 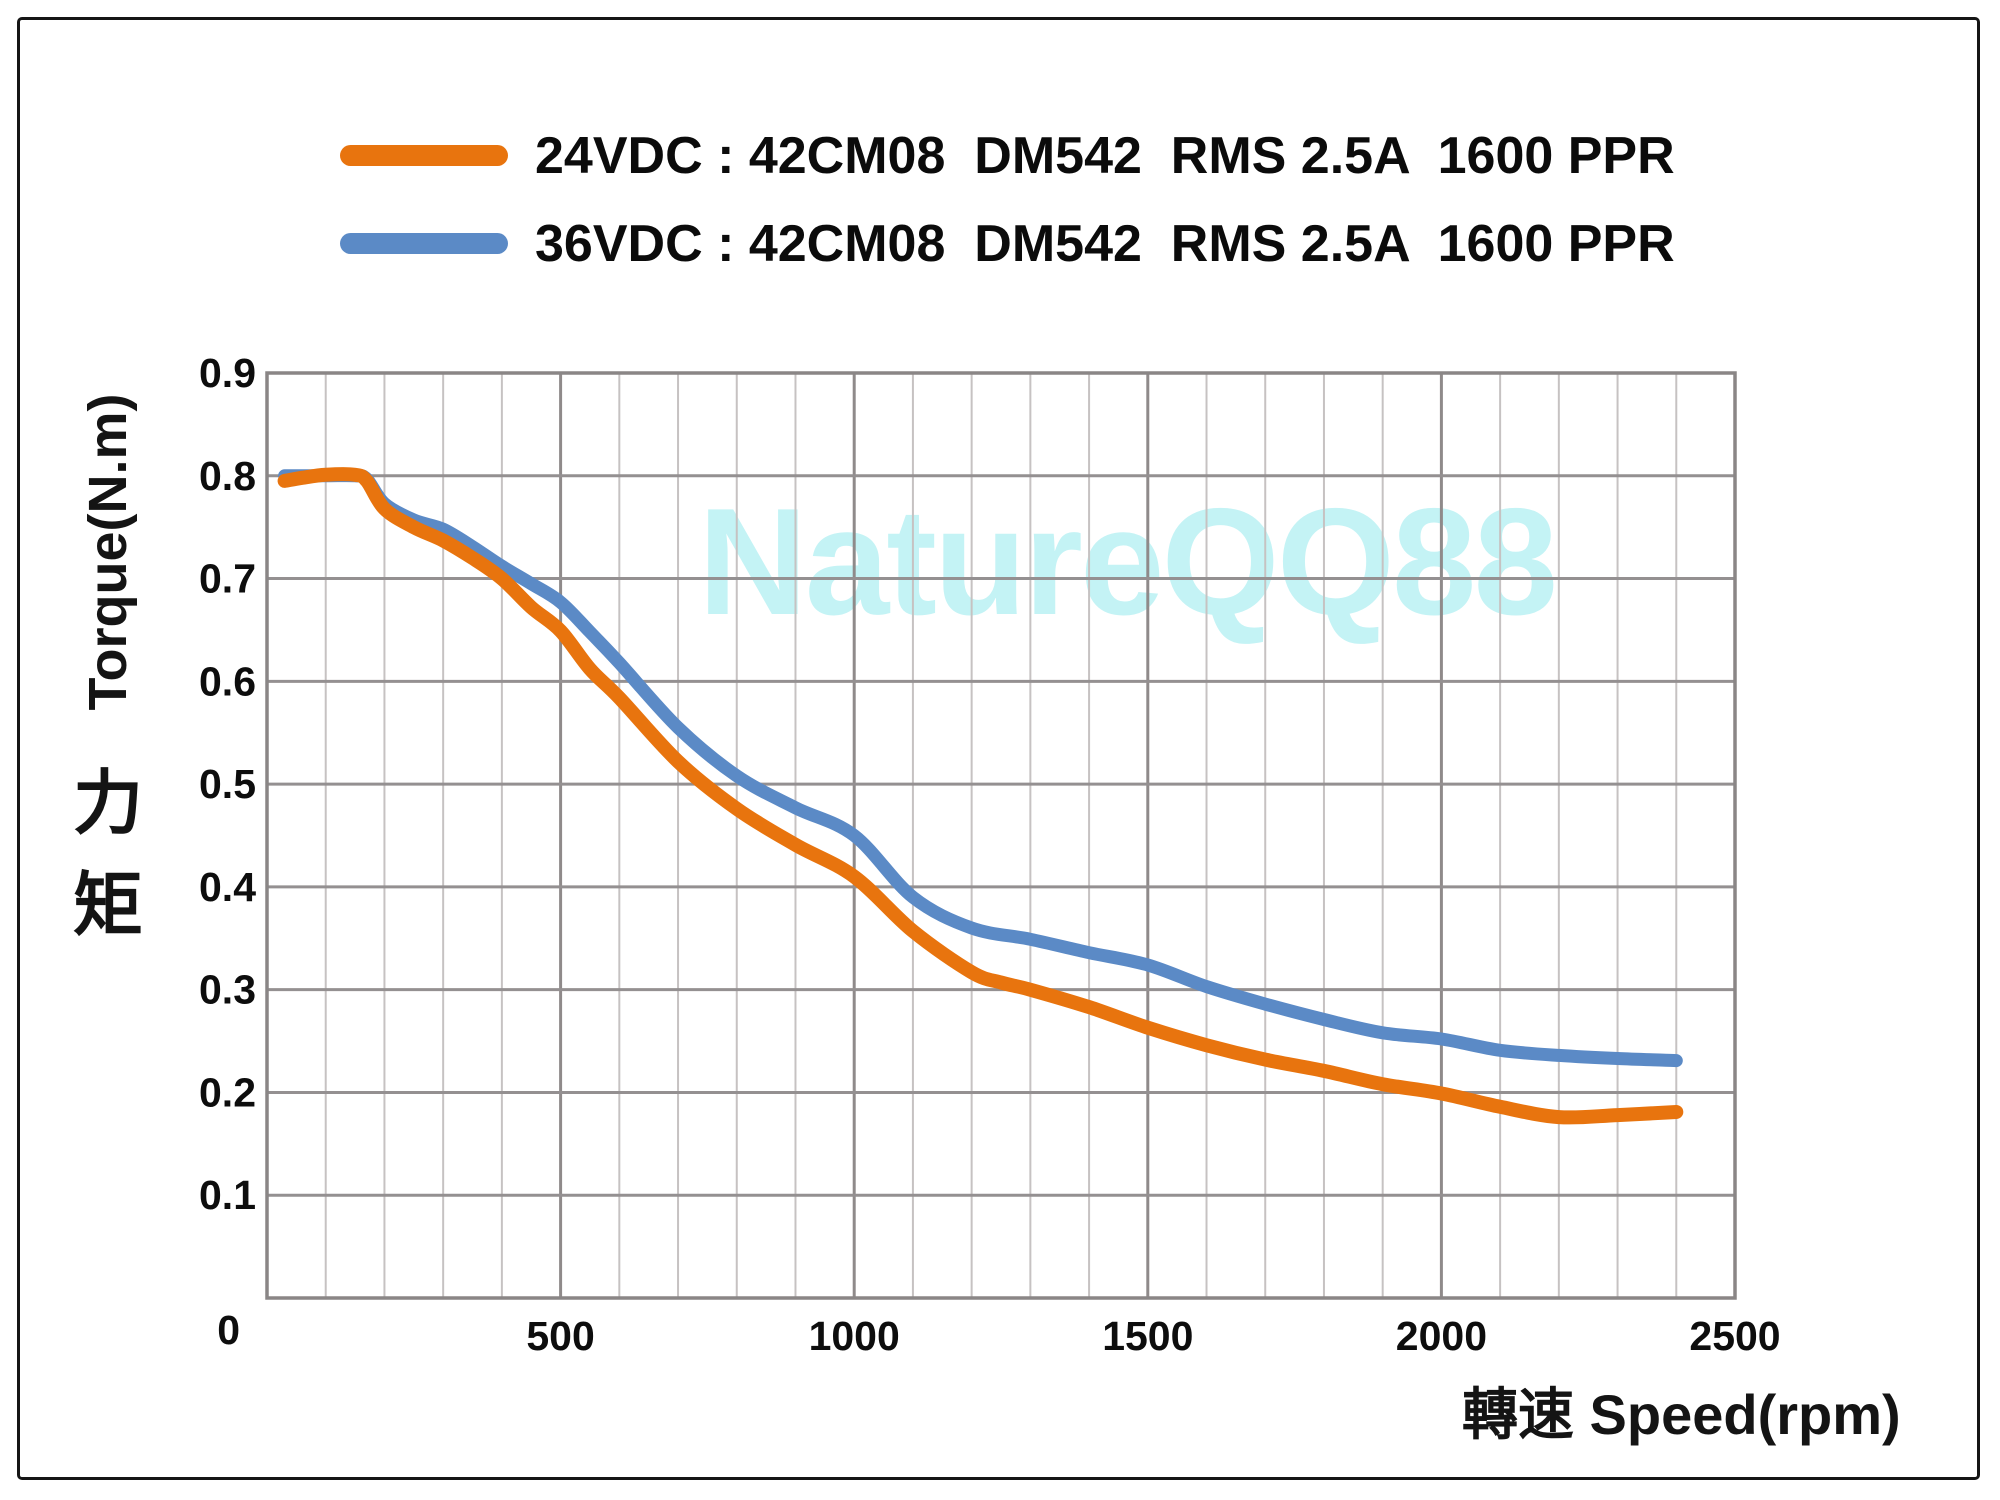 I want to click on y-tick-label: 0.1, so click(x=227, y=1195).